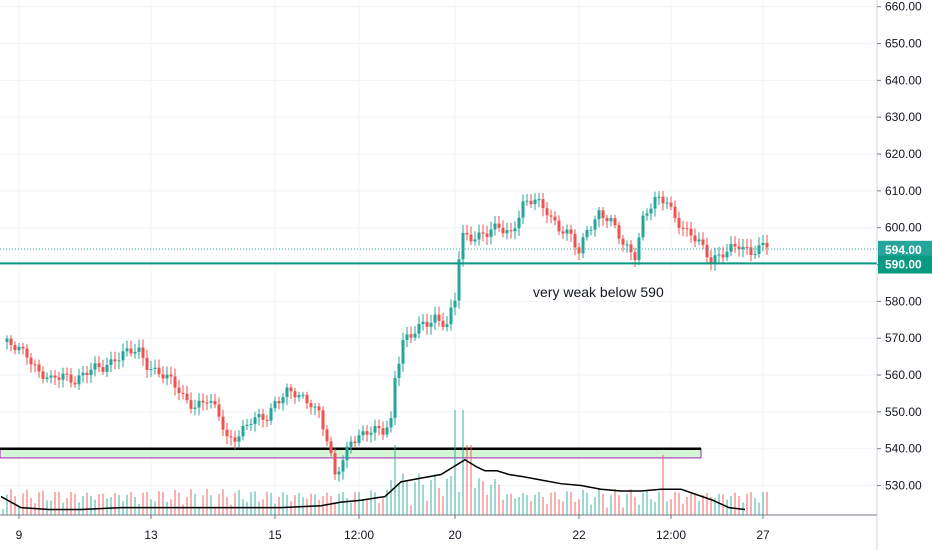 The height and width of the screenshot is (550, 932). Describe the element at coordinates (275, 535) in the screenshot. I see `time-tick-label: 15` at that location.